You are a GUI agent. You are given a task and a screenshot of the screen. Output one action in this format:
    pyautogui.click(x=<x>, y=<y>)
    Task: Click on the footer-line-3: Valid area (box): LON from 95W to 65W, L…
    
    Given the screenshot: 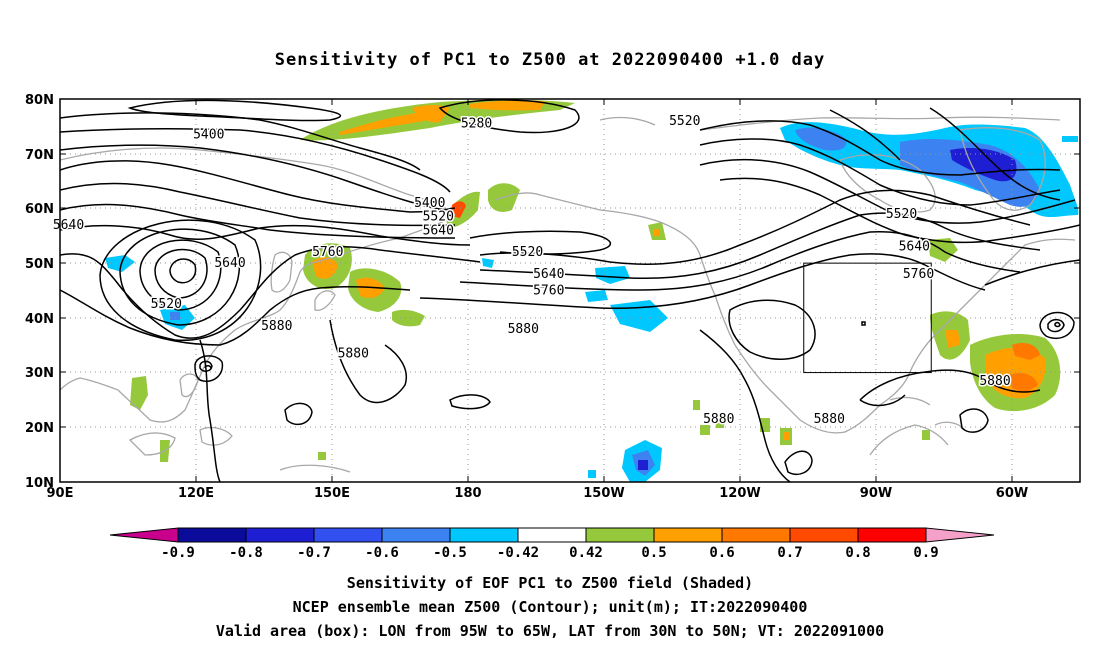 What is the action you would take?
    pyautogui.click(x=550, y=631)
    